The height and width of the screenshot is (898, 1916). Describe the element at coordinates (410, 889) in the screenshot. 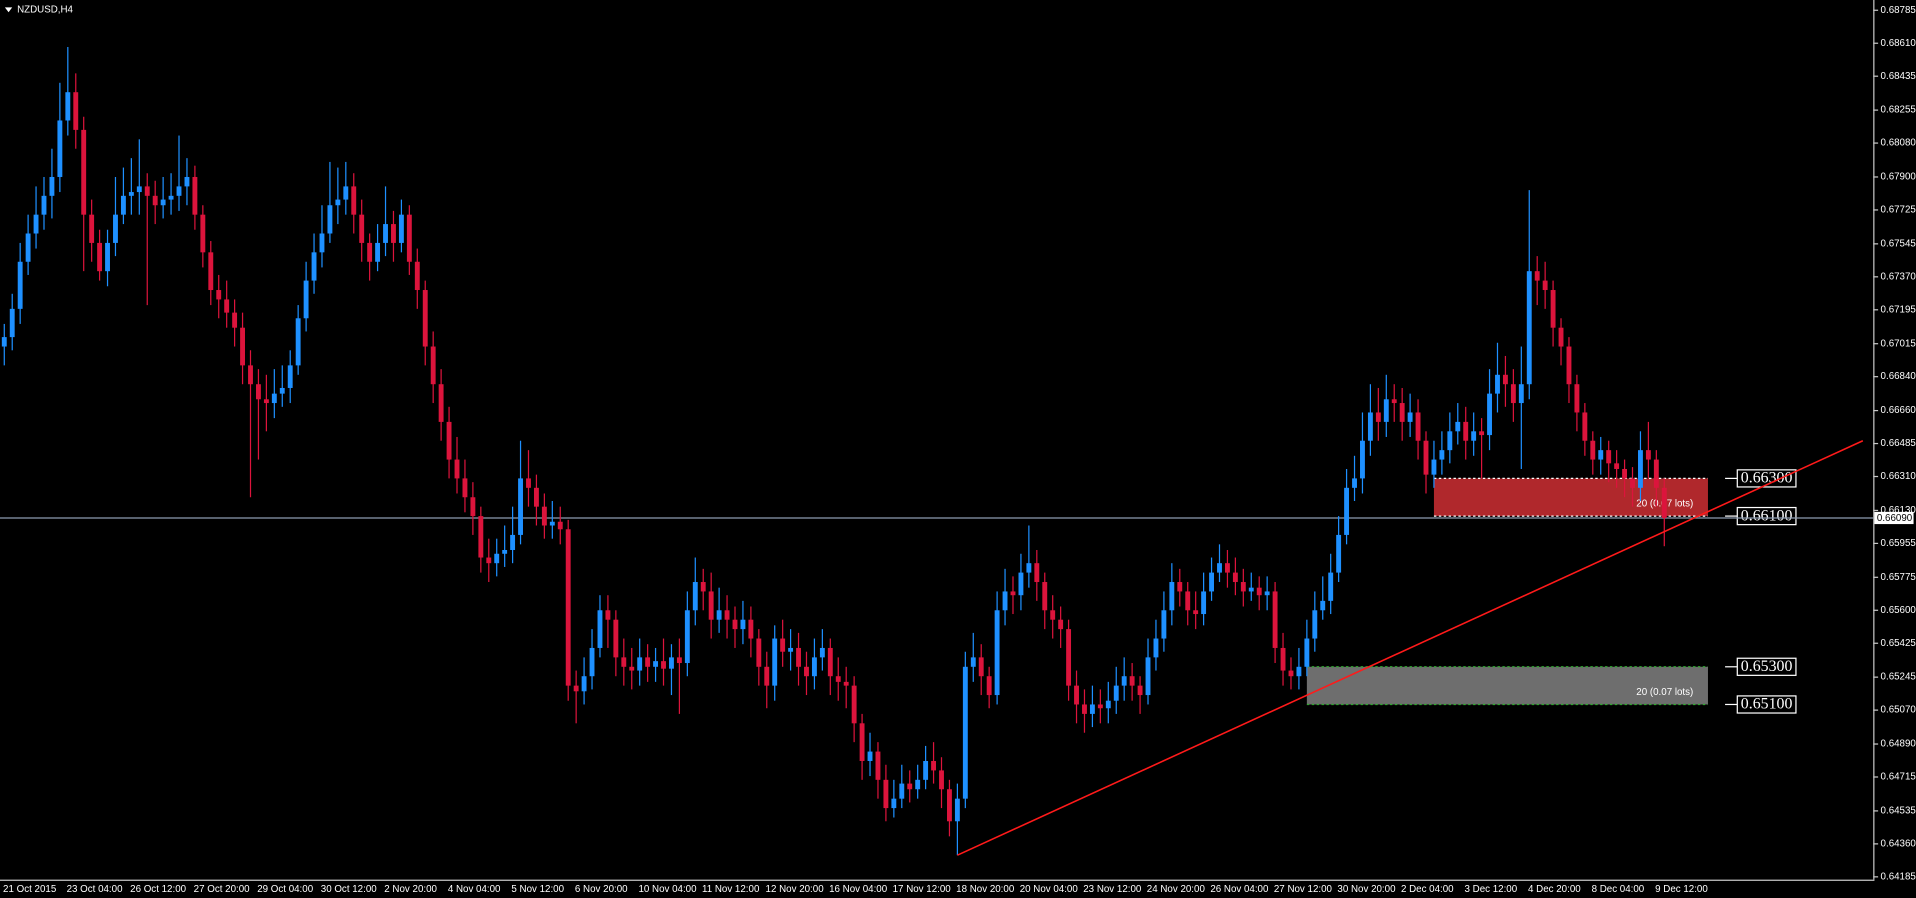

I see `x-tick-label: 2 Nov 20:00` at that location.